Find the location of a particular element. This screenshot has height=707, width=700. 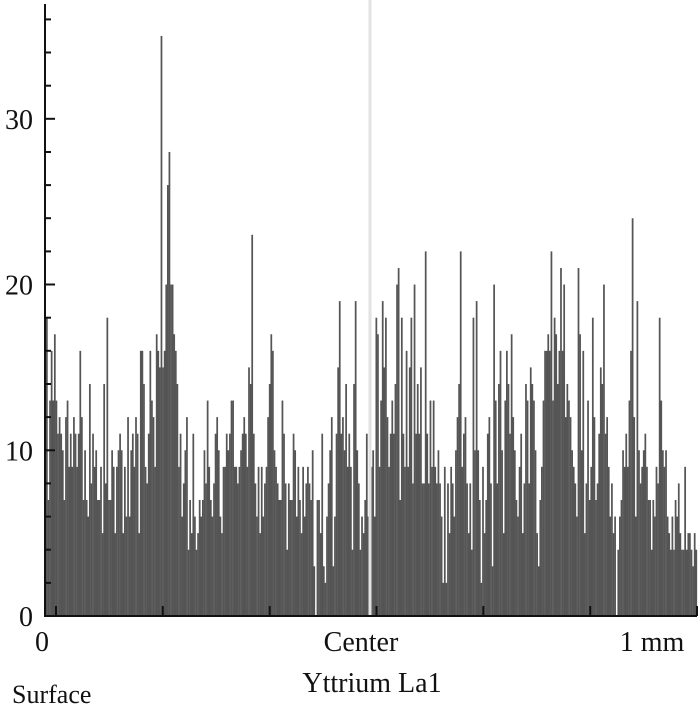

x-axis-label: Yttrium La1 is located at coordinates (371, 683).